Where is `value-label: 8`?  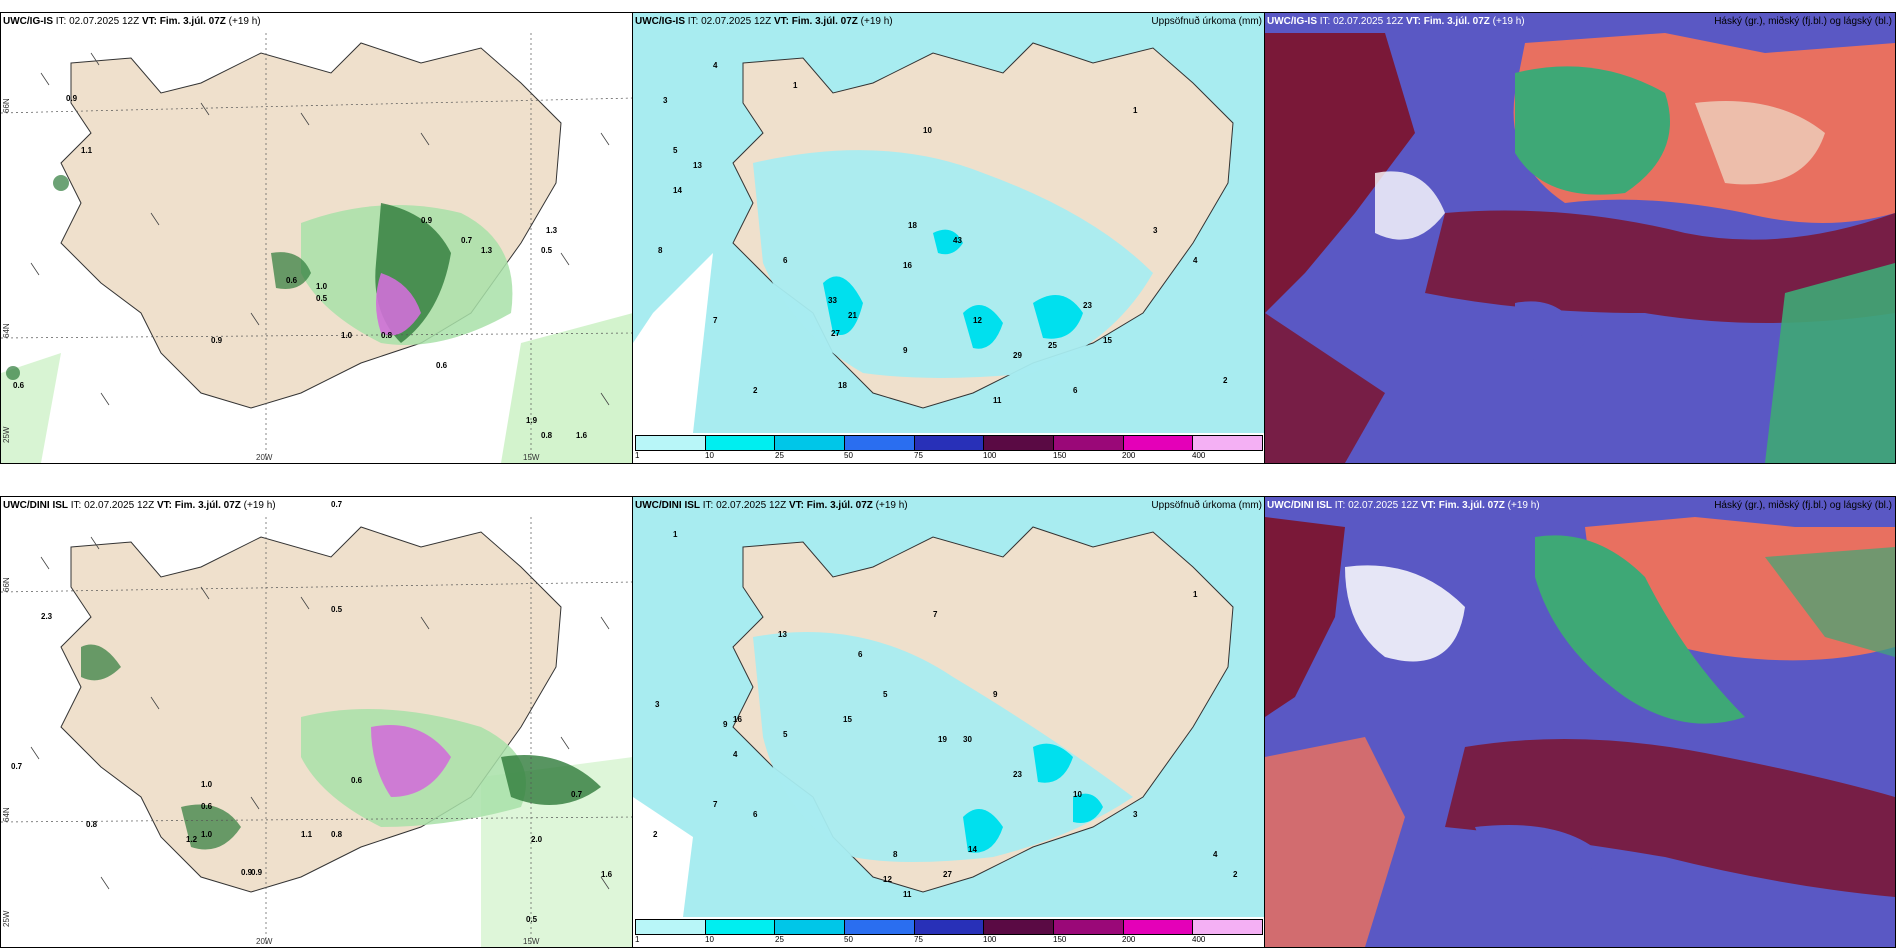
value-label: 8 is located at coordinates (895, 854).